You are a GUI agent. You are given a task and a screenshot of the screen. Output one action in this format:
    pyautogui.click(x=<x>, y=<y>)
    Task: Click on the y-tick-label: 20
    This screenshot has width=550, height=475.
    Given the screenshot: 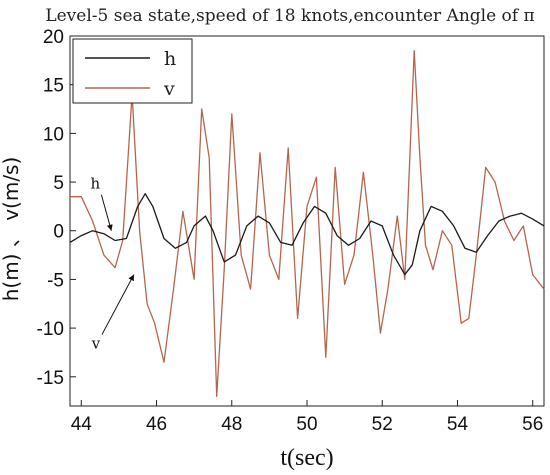 What is the action you would take?
    pyautogui.click(x=53, y=37)
    